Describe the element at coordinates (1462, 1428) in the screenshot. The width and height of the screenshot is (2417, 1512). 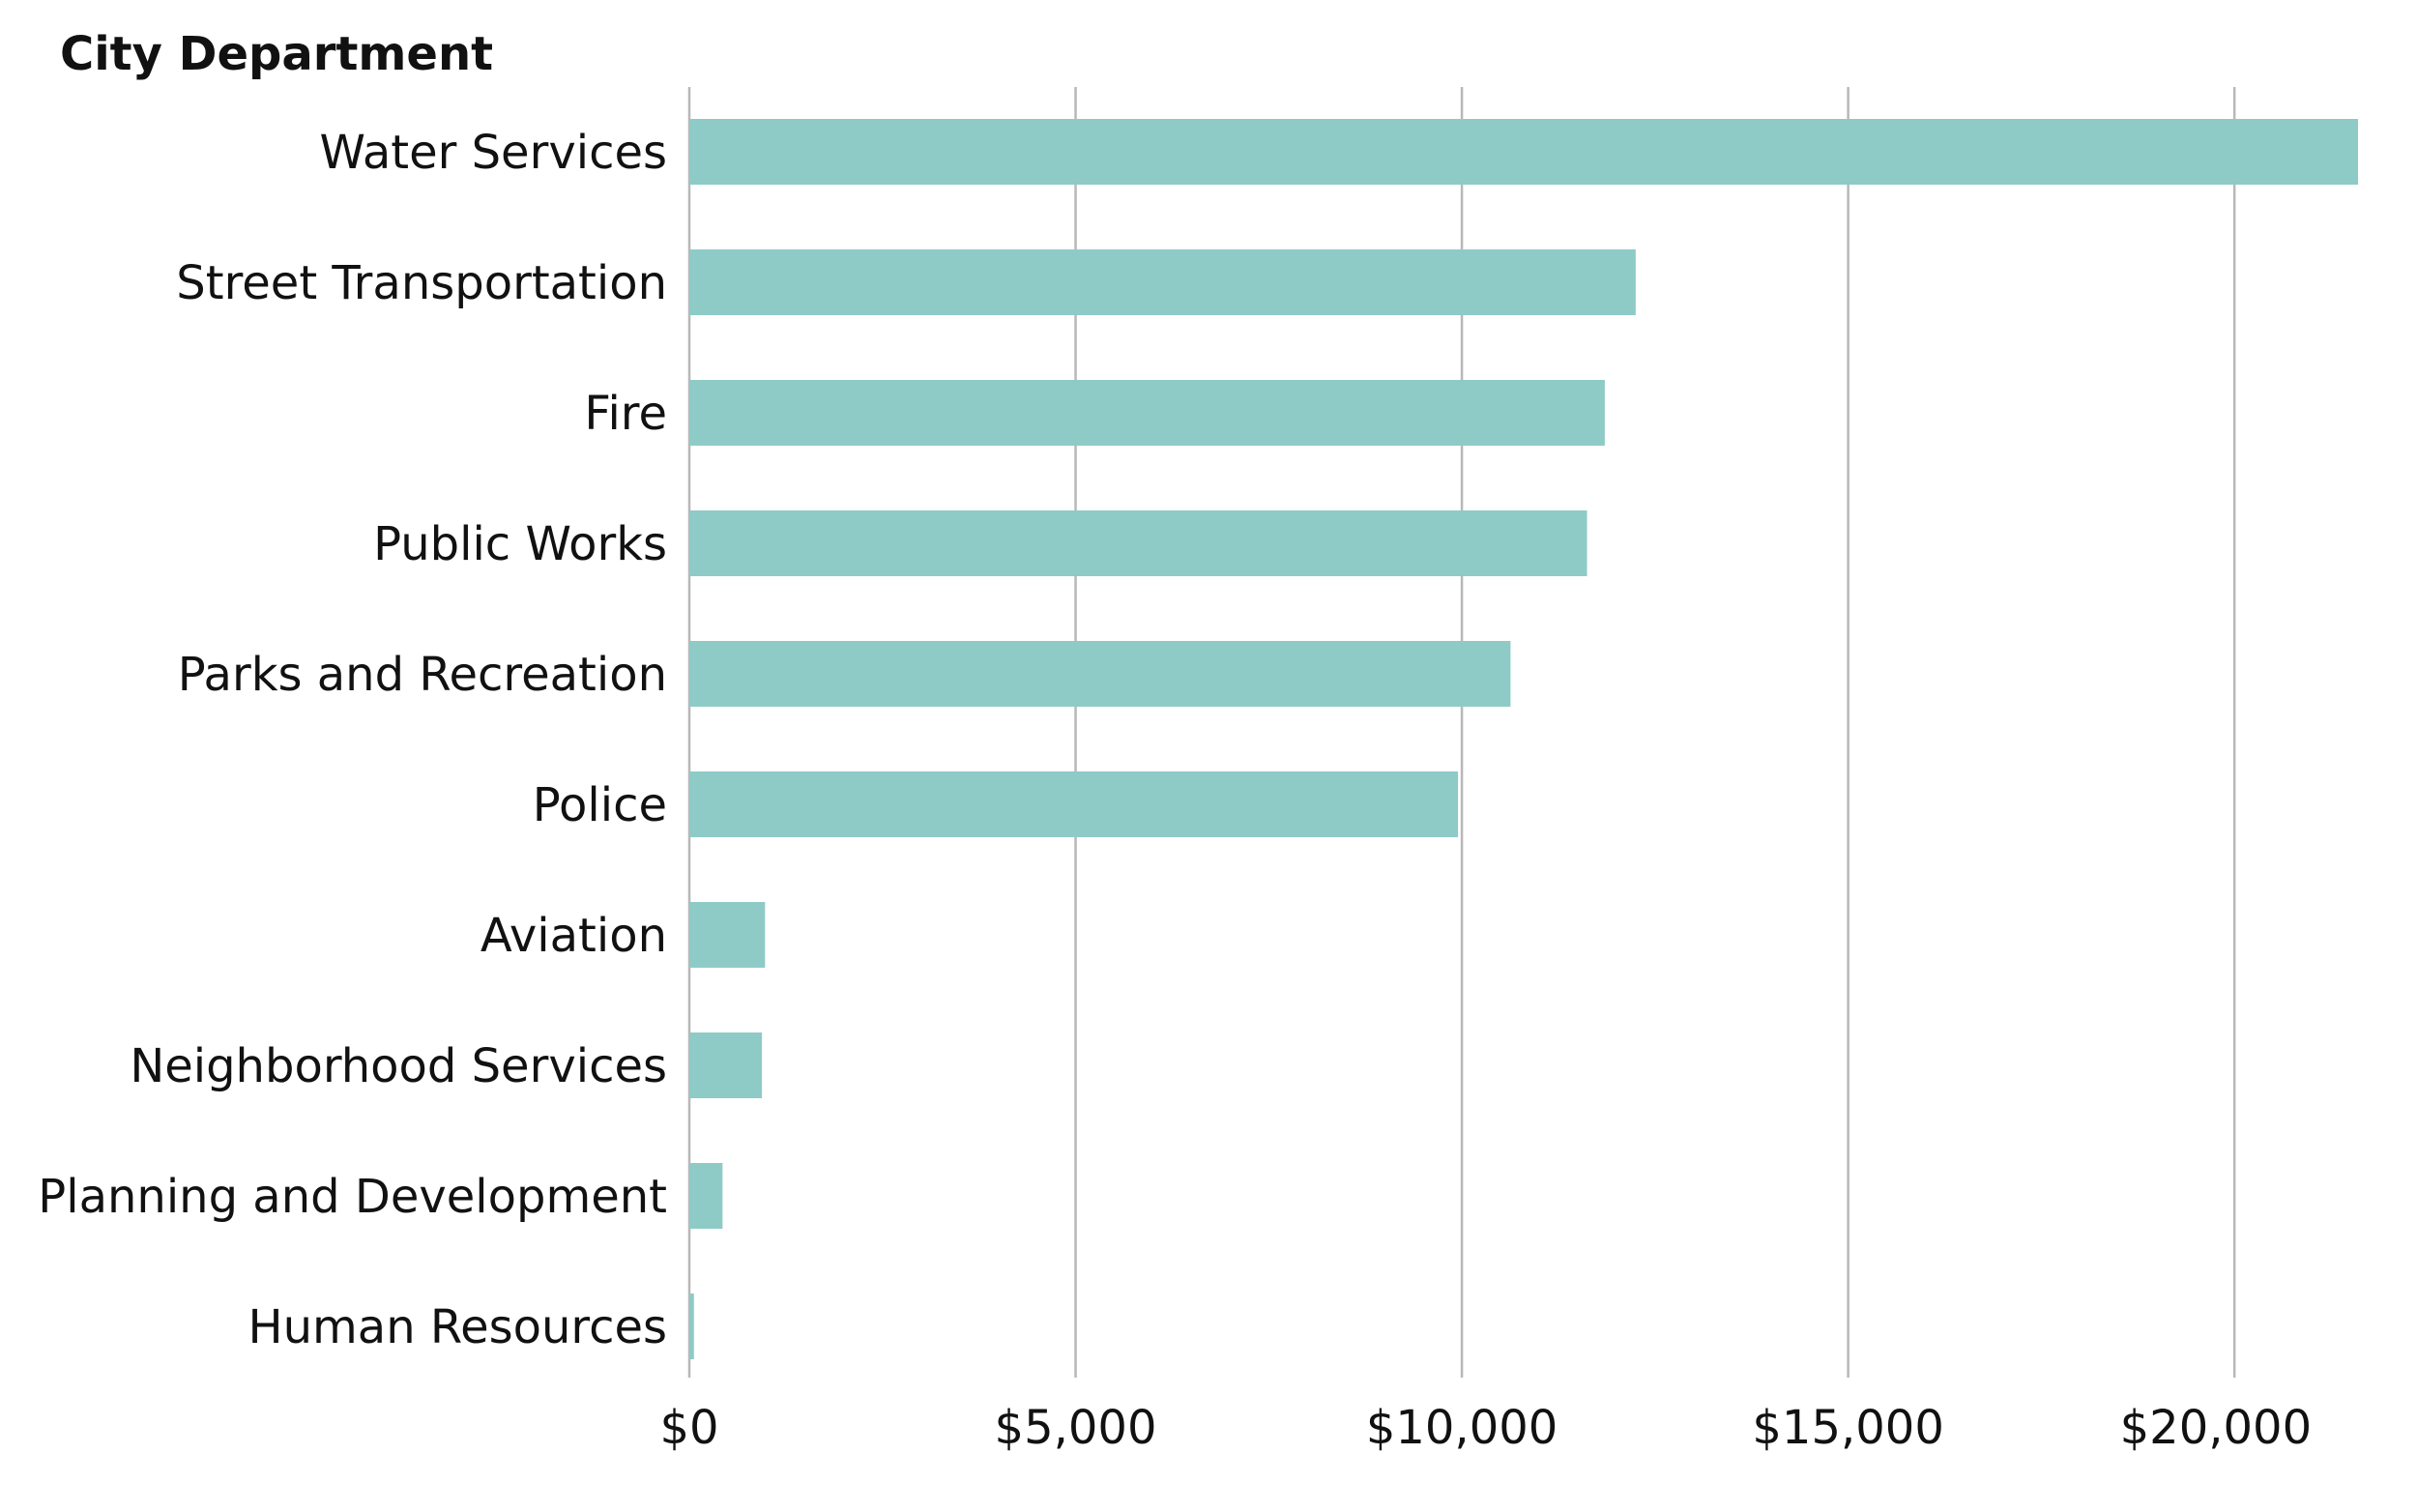
I see `x-tick-label: $10,000` at that location.